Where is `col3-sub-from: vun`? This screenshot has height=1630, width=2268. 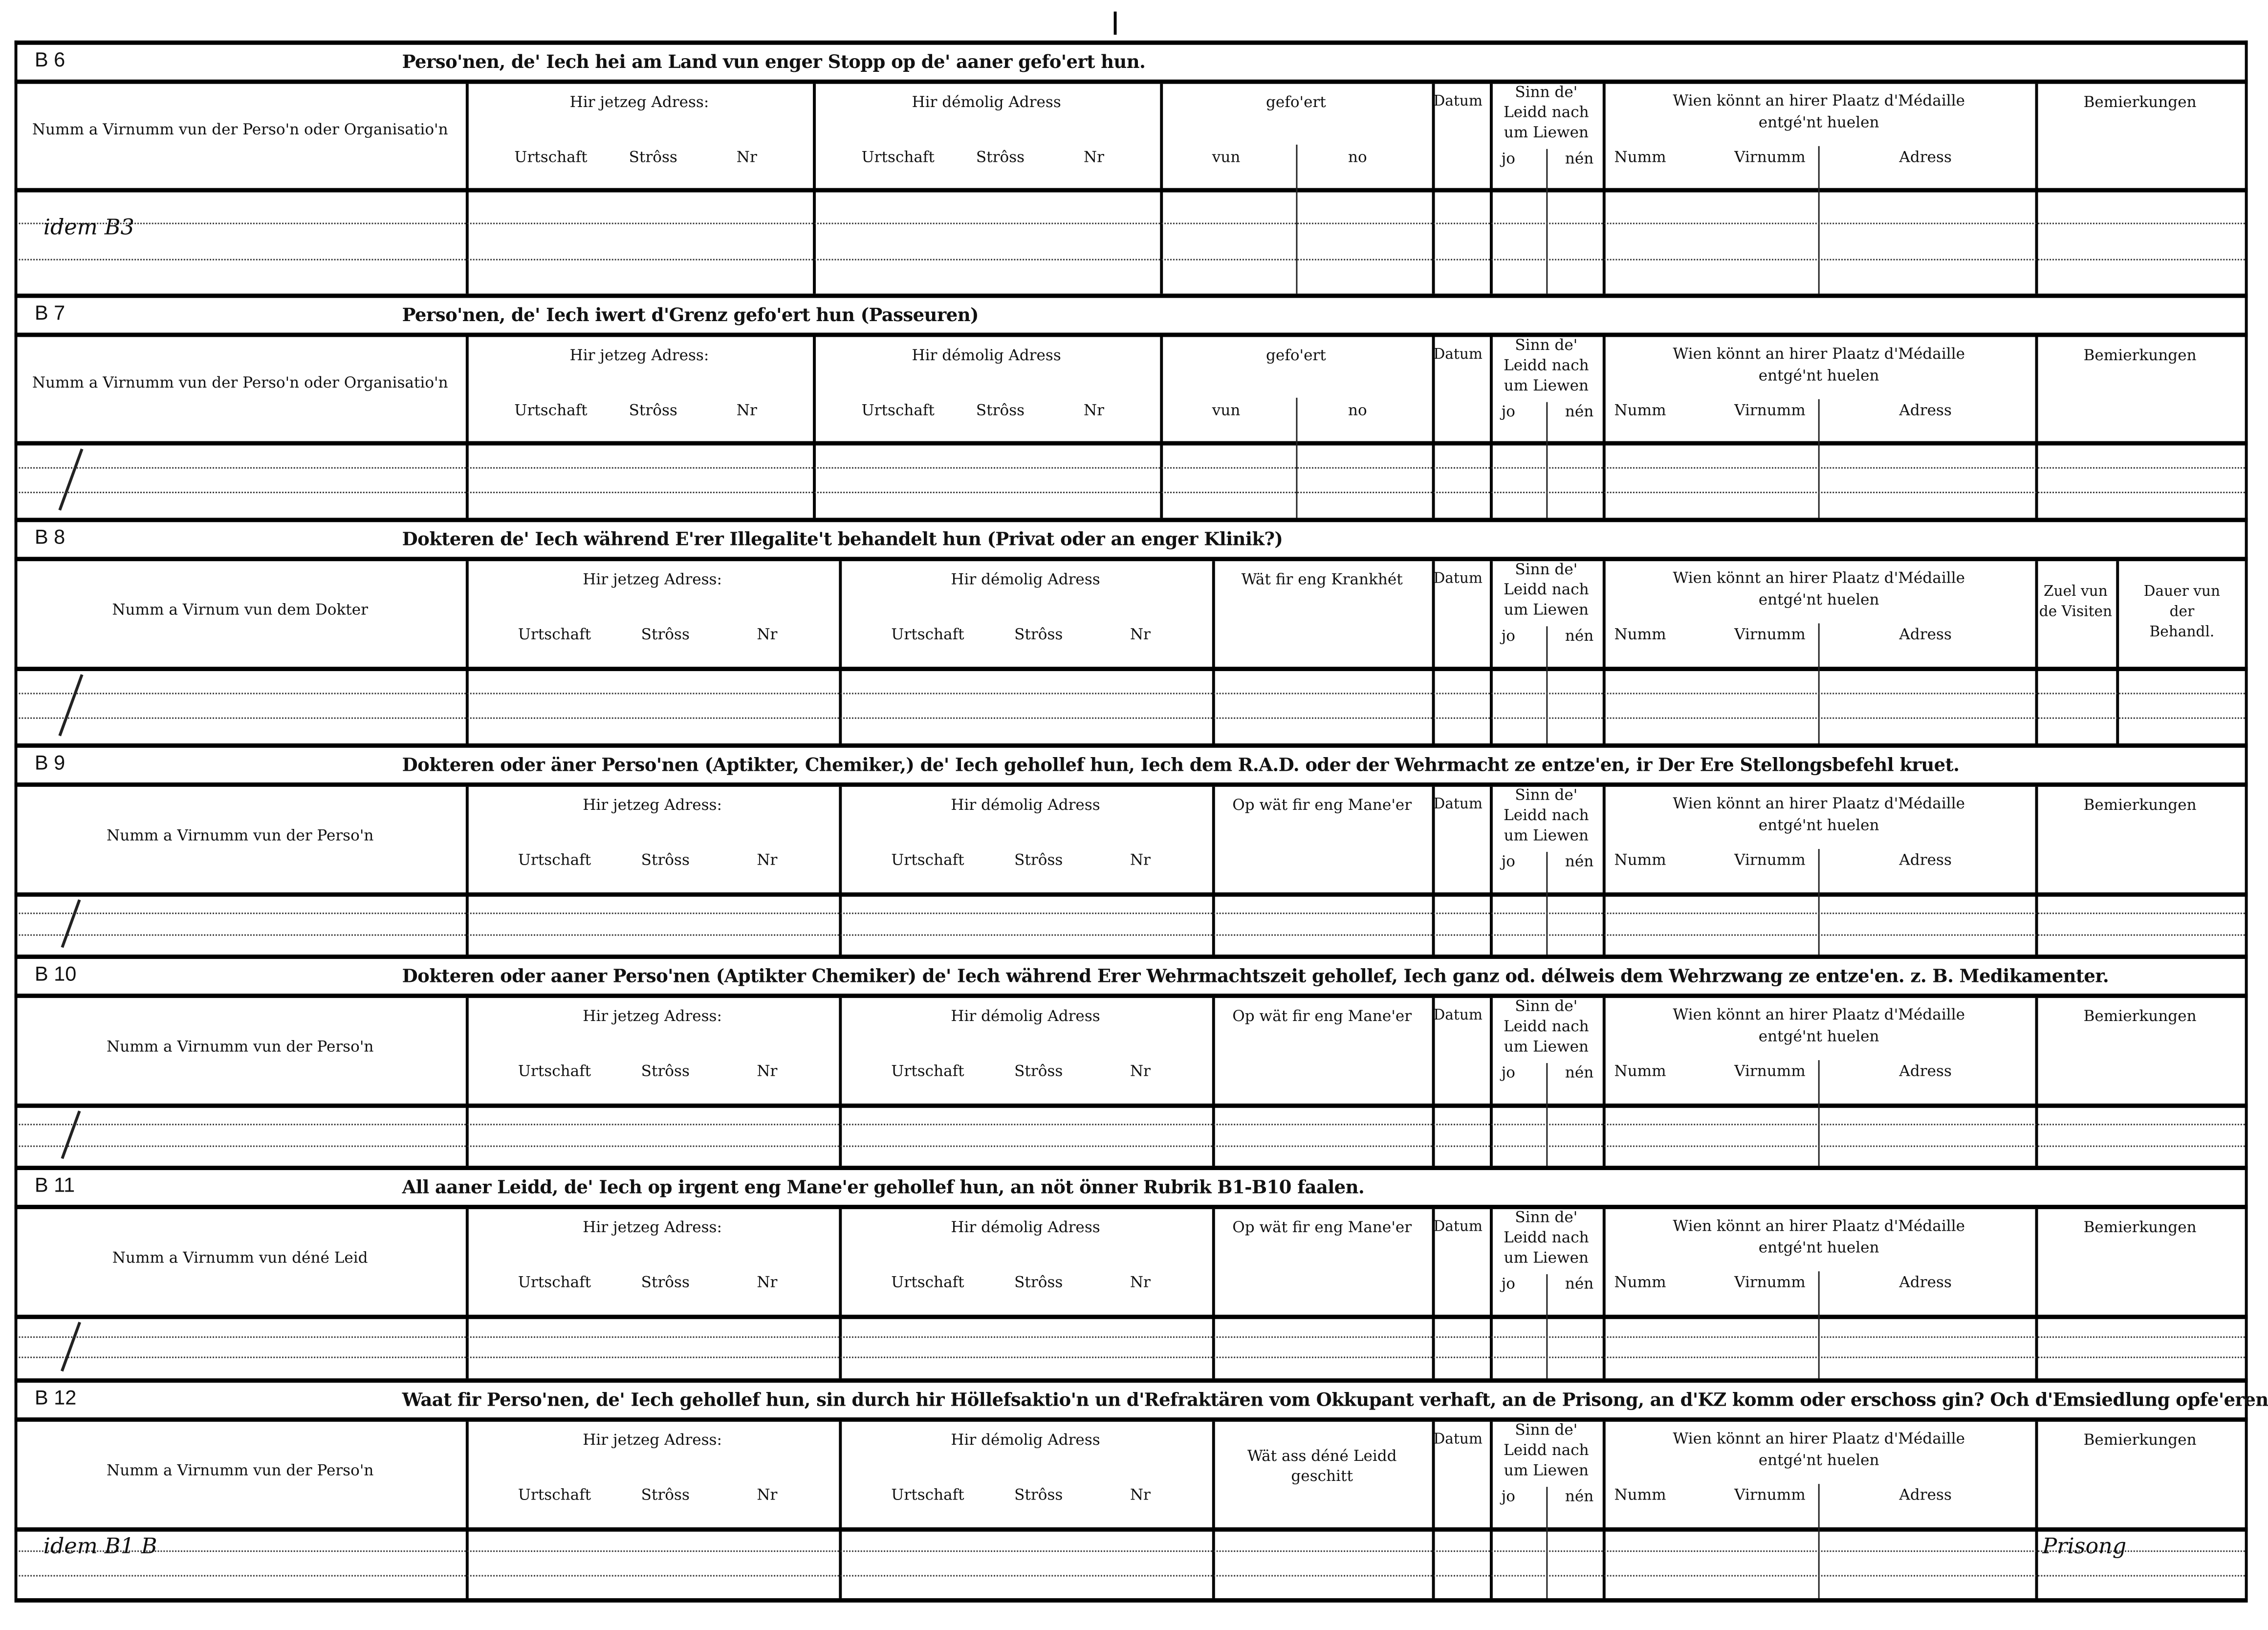 col3-sub-from: vun is located at coordinates (1226, 158).